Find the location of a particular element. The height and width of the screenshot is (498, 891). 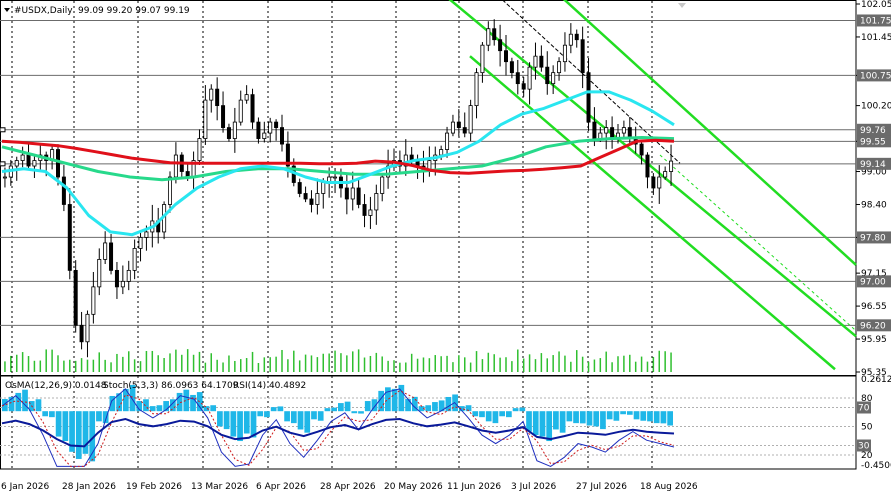

price-tick-label: 99.00 is located at coordinates (874, 173).